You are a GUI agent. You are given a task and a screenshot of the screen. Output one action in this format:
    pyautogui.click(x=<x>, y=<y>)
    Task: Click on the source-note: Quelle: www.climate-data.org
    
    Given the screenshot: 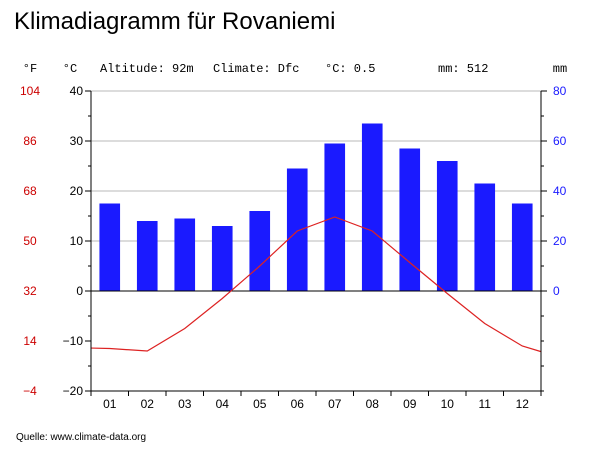 What is the action you would take?
    pyautogui.click(x=81, y=437)
    